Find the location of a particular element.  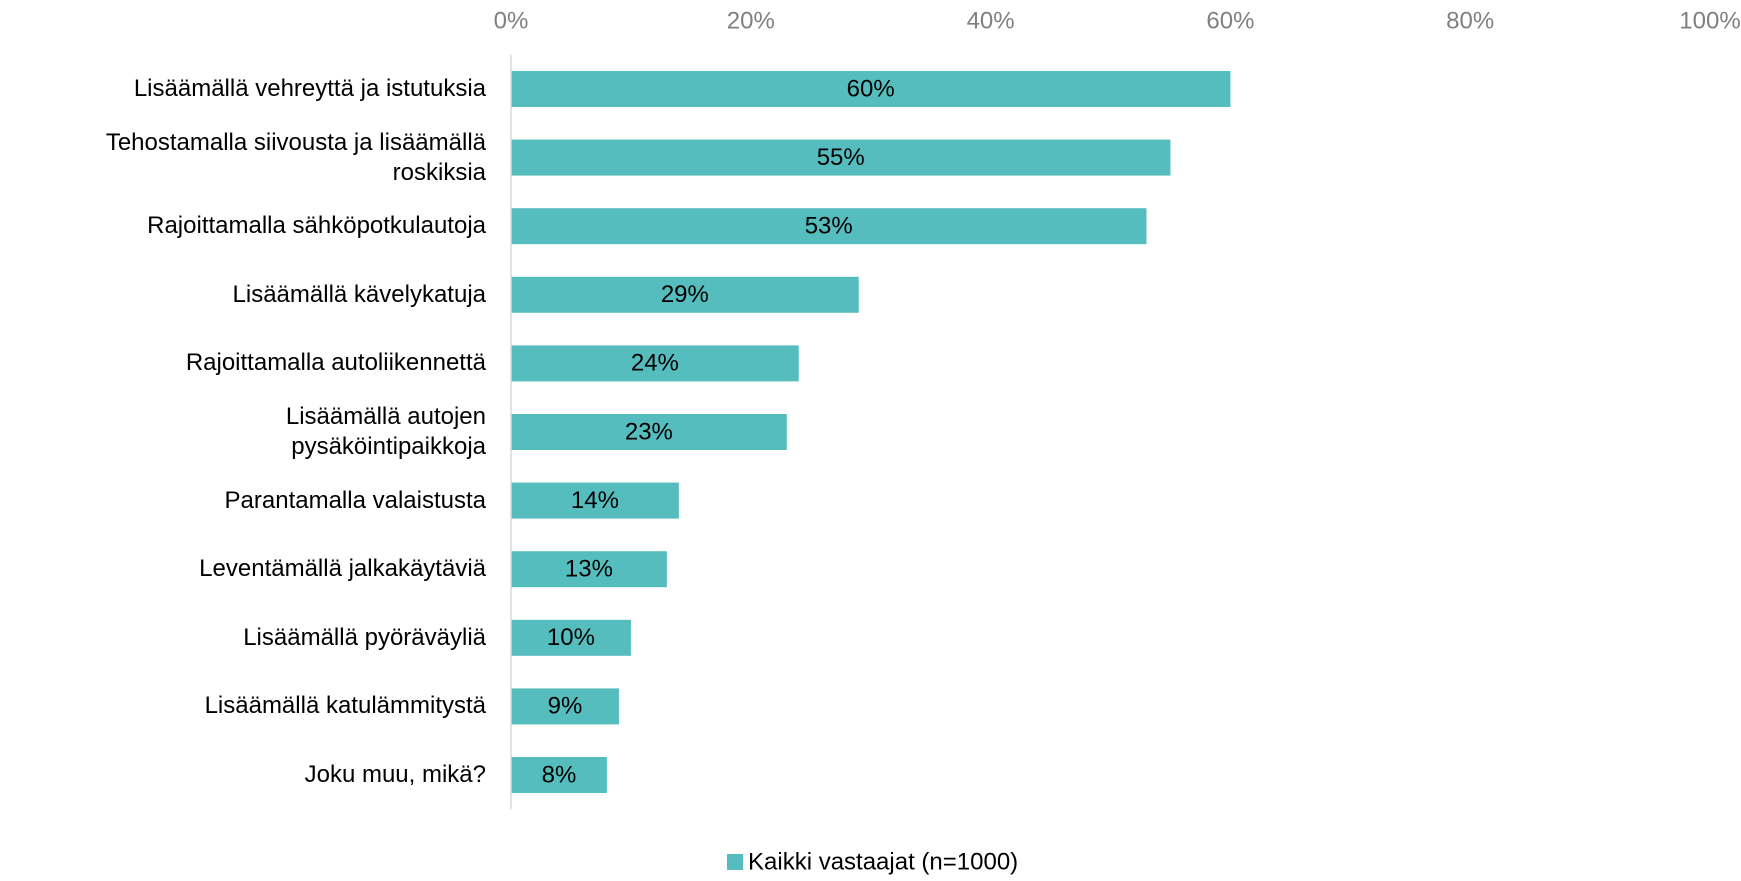

data-label: 24% is located at coordinates (655, 363).